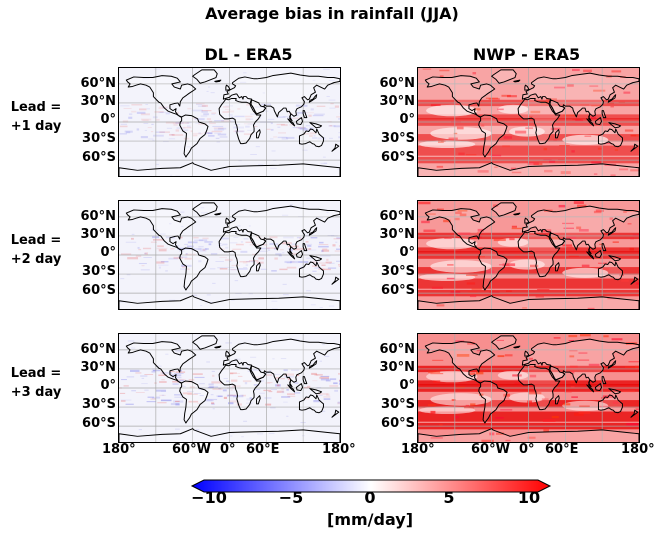 This screenshot has height=535, width=664. What do you see at coordinates (490, 449) in the screenshot?
I see `lon-label-60w-b: 60°W` at bounding box center [490, 449].